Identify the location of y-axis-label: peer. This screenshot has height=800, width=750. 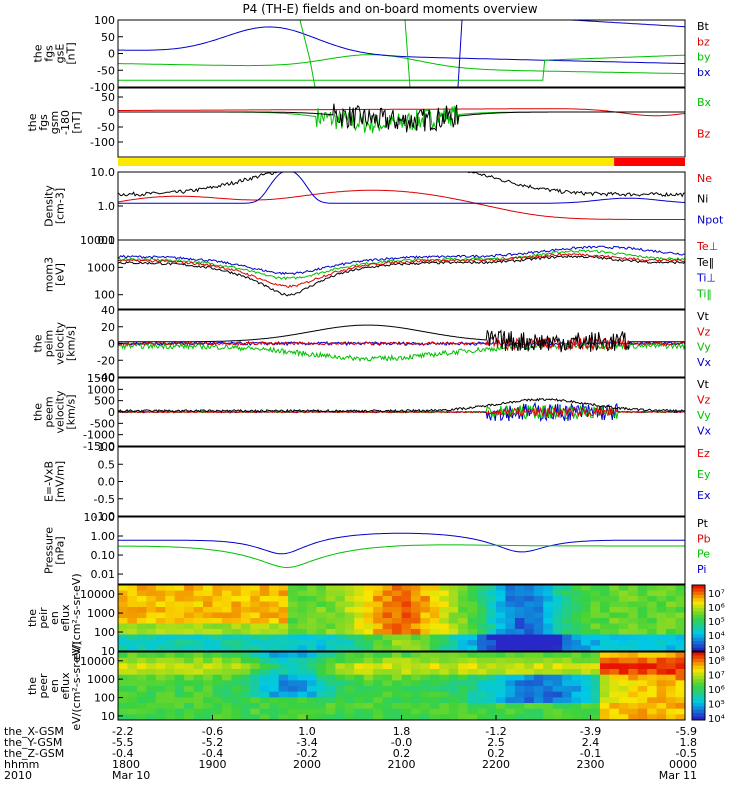
(43, 686).